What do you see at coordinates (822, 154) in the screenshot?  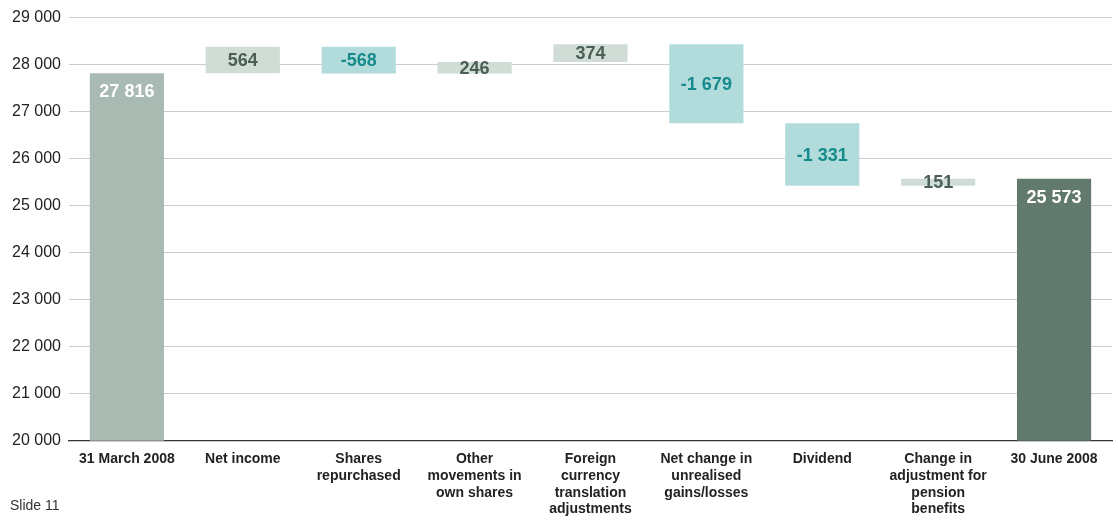 I see `data-label: -1 331` at bounding box center [822, 154].